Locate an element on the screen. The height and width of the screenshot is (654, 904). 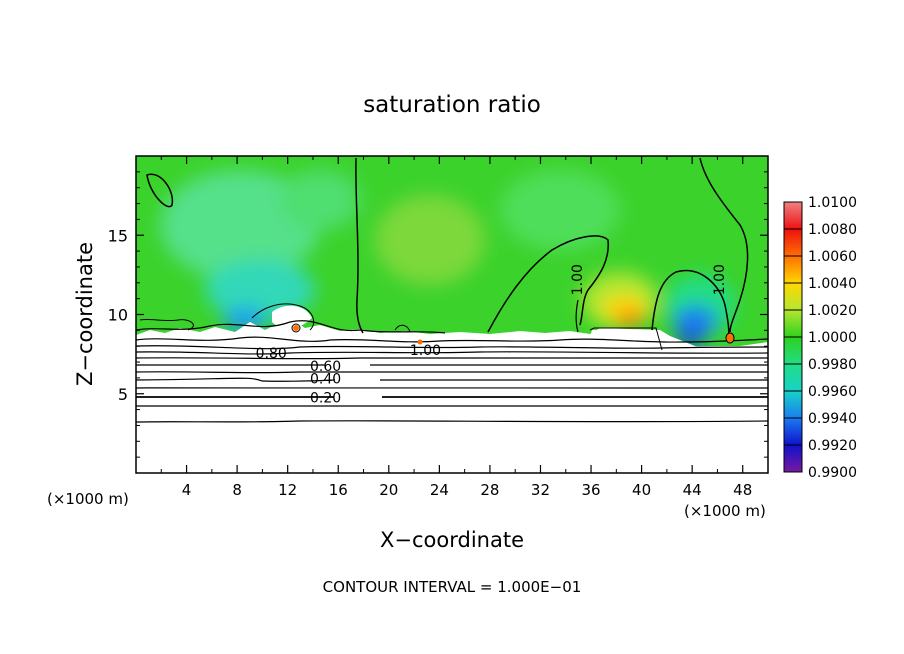
x-unit-left: (×1000 m) is located at coordinates (88, 499).